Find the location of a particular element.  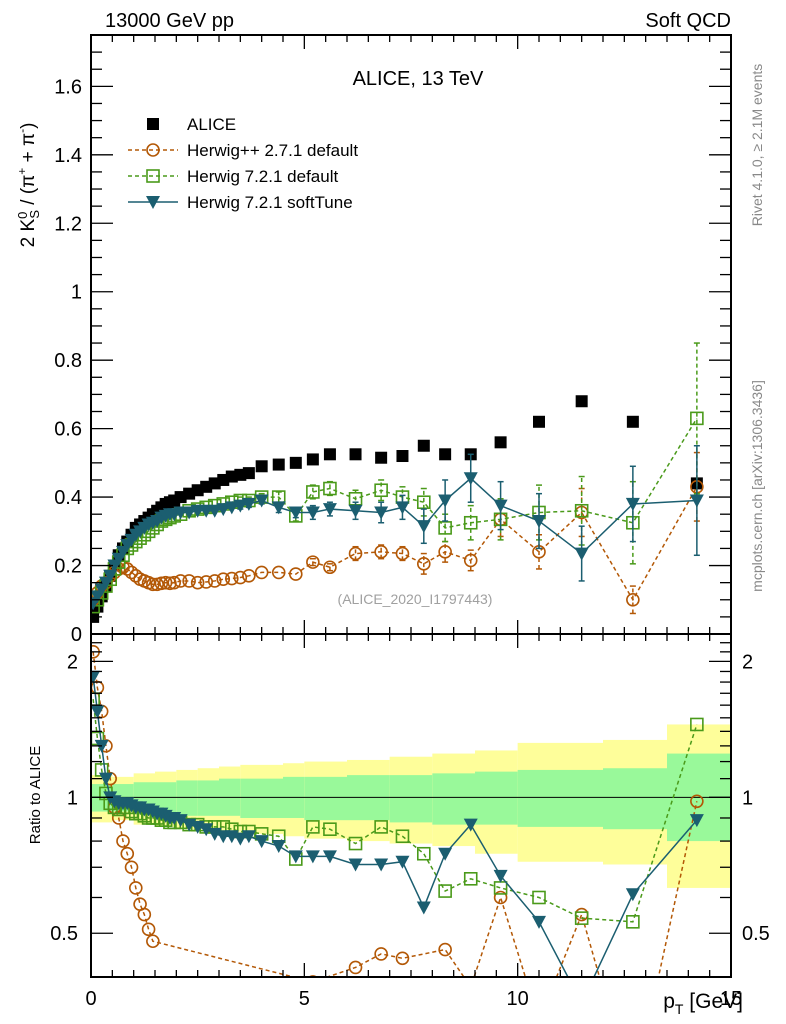

ratio-y-tick-label-0.5: 0.5 is located at coordinates (64, 934).